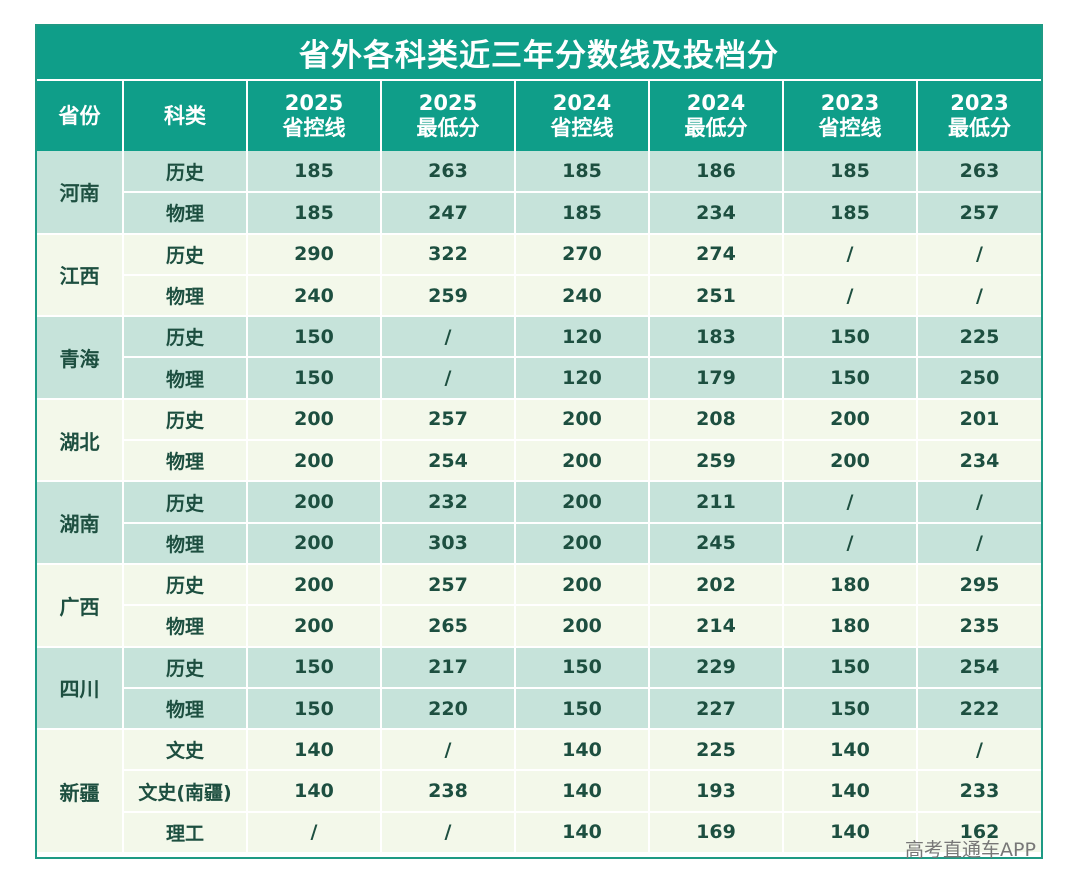 The image size is (1080, 885). What do you see at coordinates (185, 791) in the screenshot?
I see `subject-cell: 文史(南疆)` at bounding box center [185, 791].